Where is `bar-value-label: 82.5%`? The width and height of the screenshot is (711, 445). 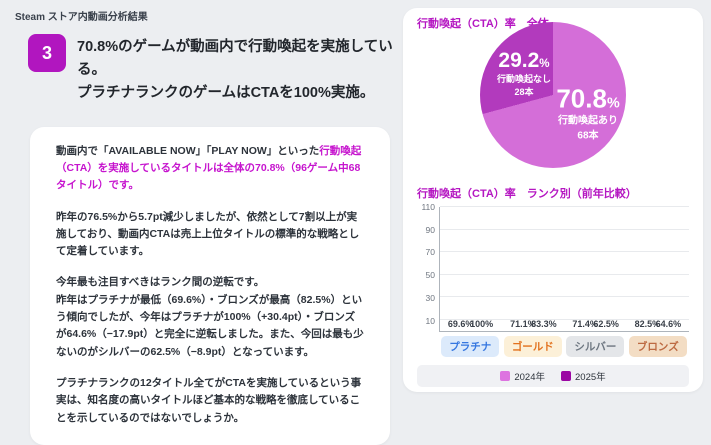 bar-value-label: 82.5% is located at coordinates (647, 324).